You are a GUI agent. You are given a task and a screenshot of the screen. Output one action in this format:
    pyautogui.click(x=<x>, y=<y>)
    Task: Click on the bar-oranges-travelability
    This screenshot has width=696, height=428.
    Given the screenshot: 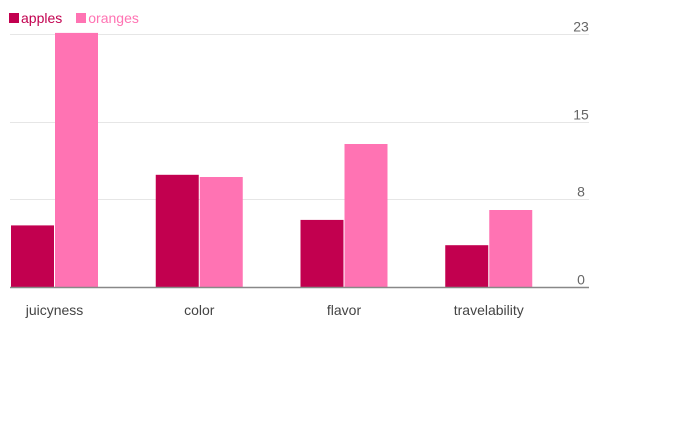 What is the action you would take?
    pyautogui.click(x=511, y=248)
    